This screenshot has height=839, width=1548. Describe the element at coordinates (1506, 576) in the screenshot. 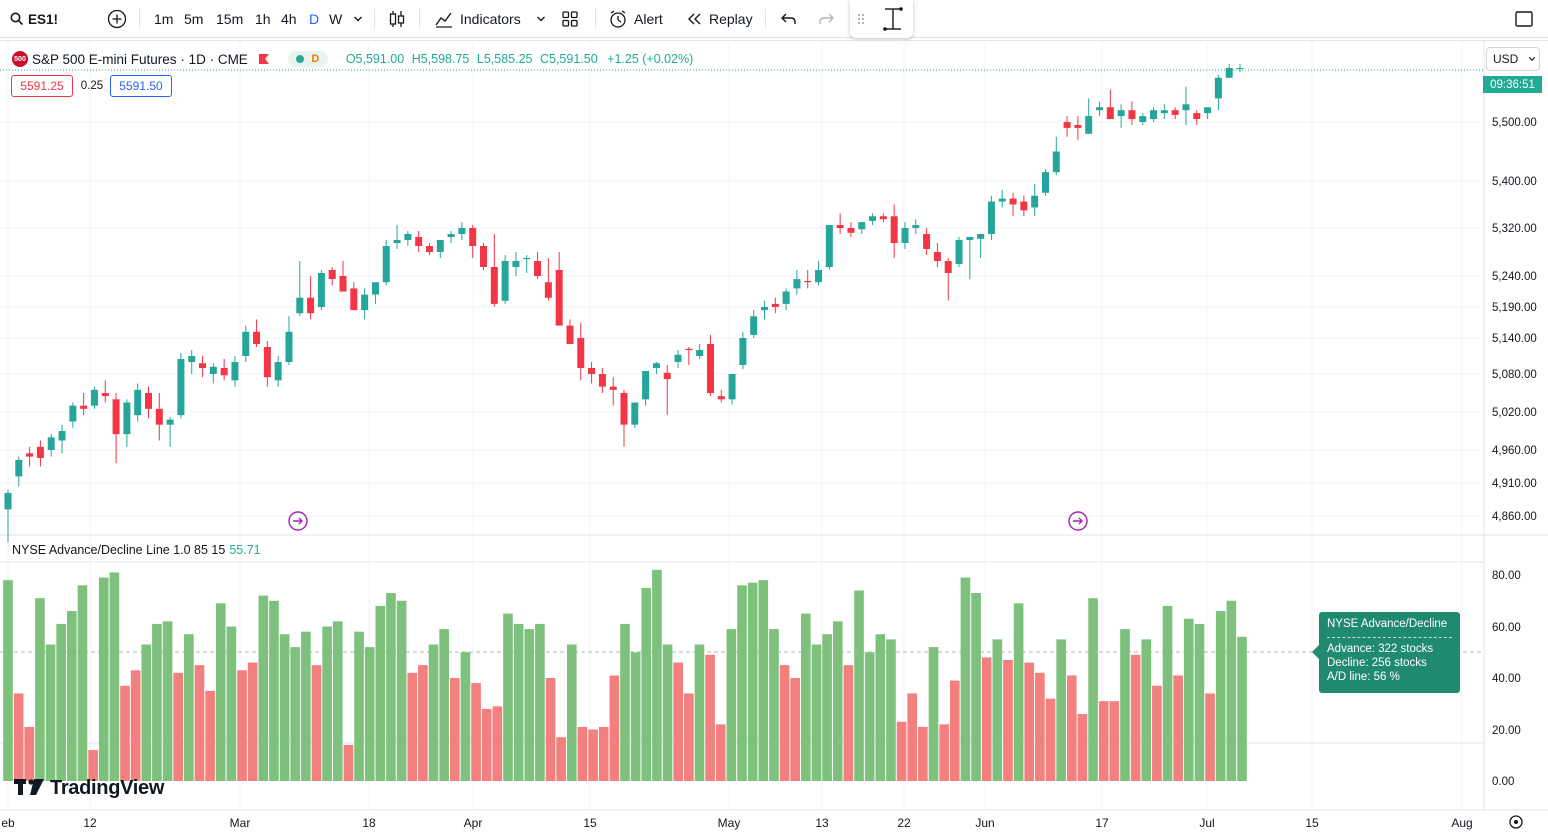

I see `indicator-tick-label: 80.00` at that location.